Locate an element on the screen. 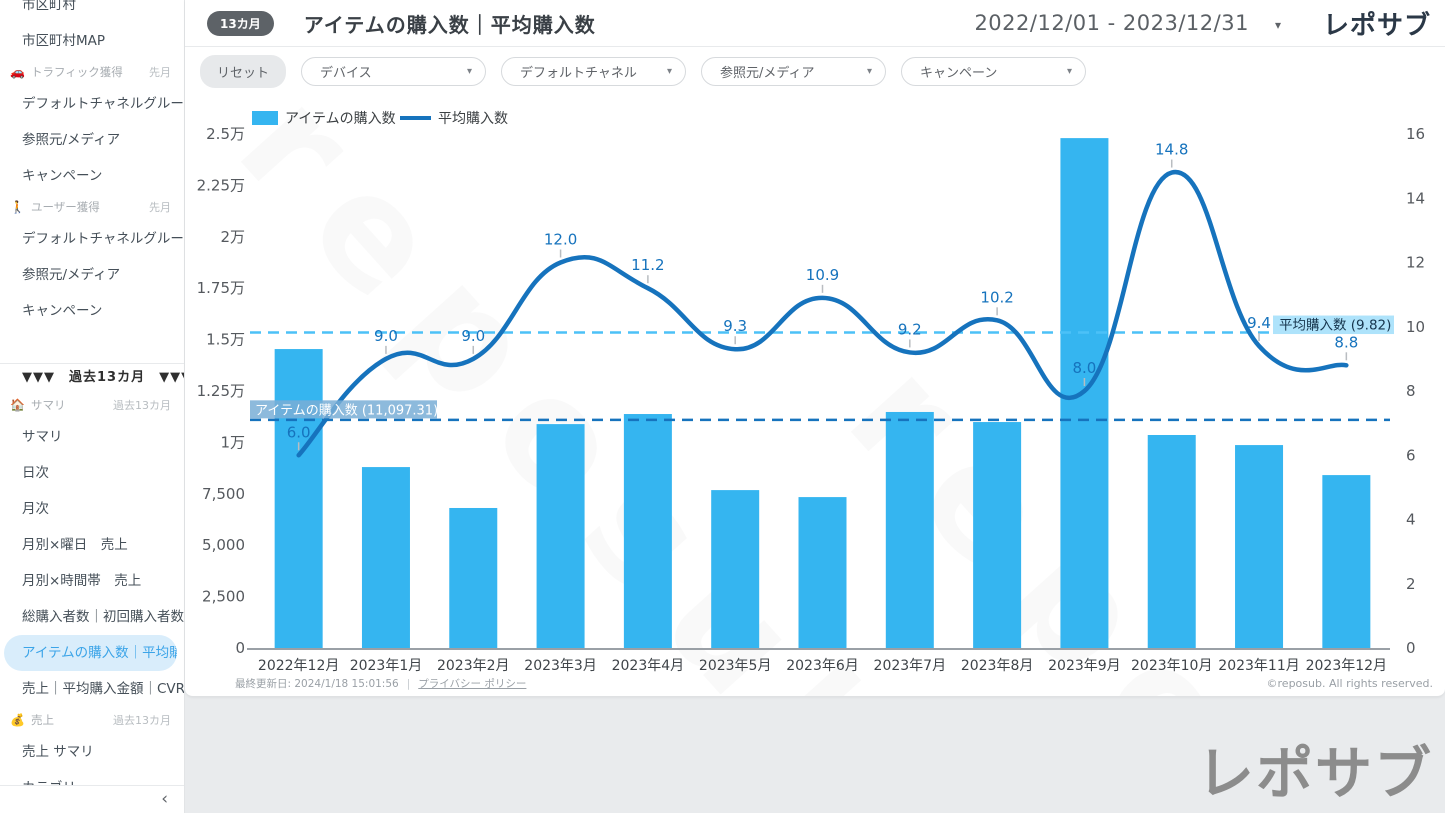 The width and height of the screenshot is (1445, 813). sidebar-item-月別×時間帯 売上: 月別×時間帯 売上 is located at coordinates (82, 581).